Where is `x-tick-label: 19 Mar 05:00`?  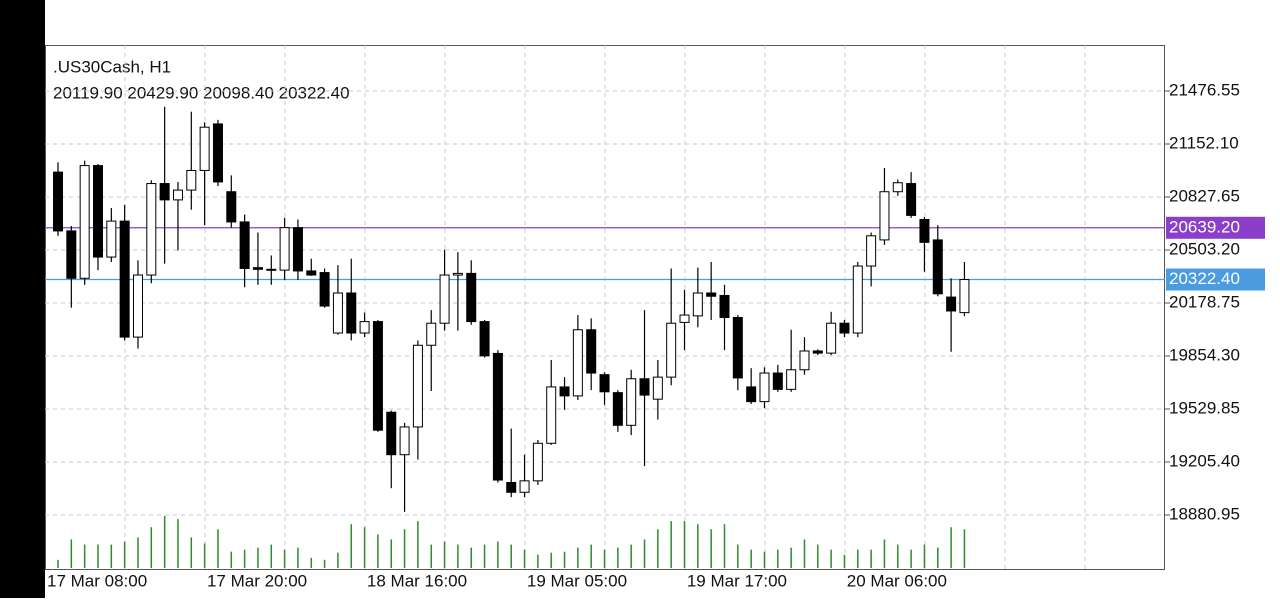 x-tick-label: 19 Mar 05:00 is located at coordinates (577, 580).